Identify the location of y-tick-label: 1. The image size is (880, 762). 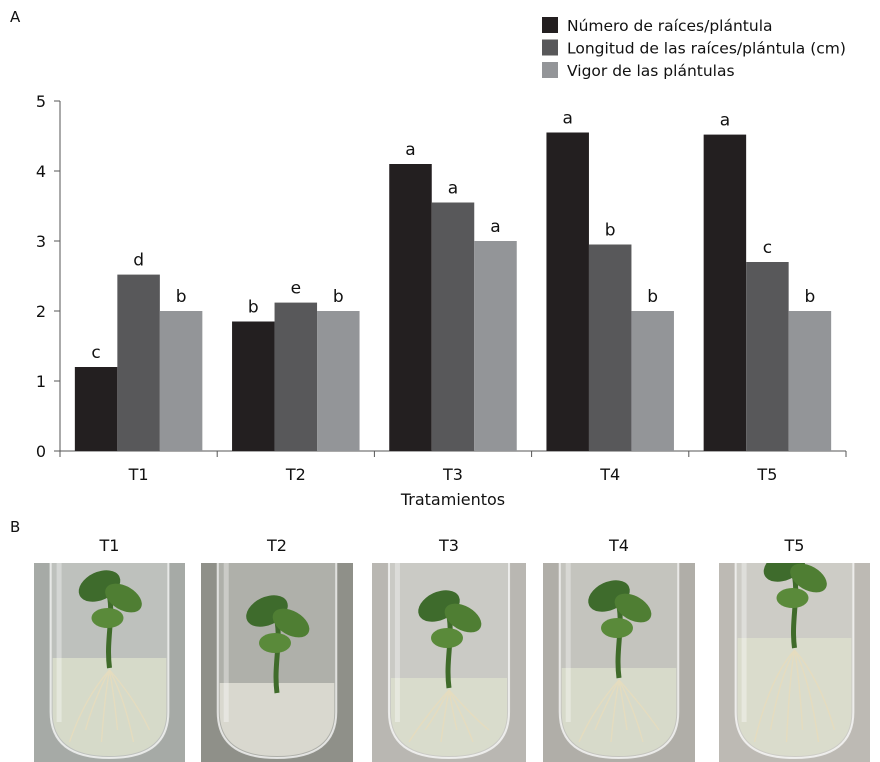
(41, 381).